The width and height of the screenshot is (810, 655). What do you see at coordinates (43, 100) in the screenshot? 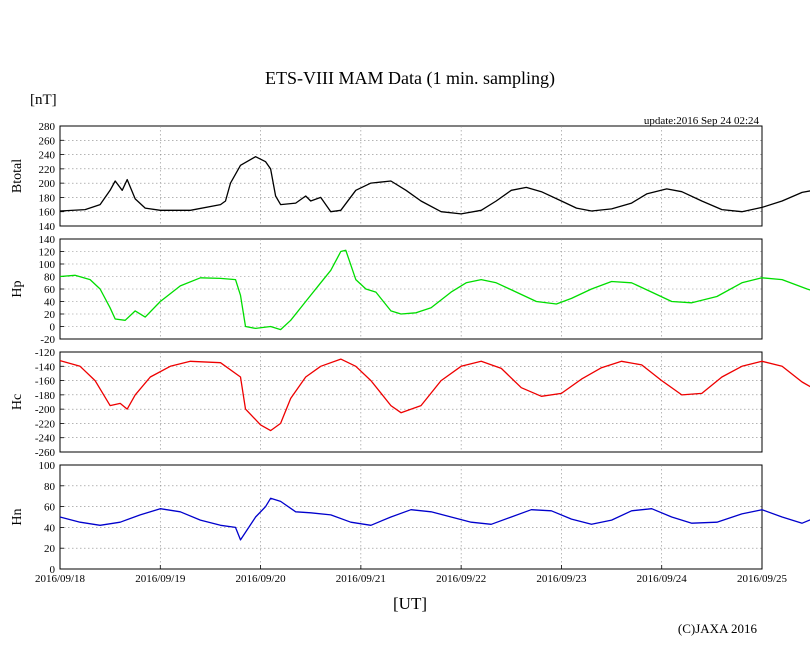
I see `unit-label: [nT]` at bounding box center [43, 100].